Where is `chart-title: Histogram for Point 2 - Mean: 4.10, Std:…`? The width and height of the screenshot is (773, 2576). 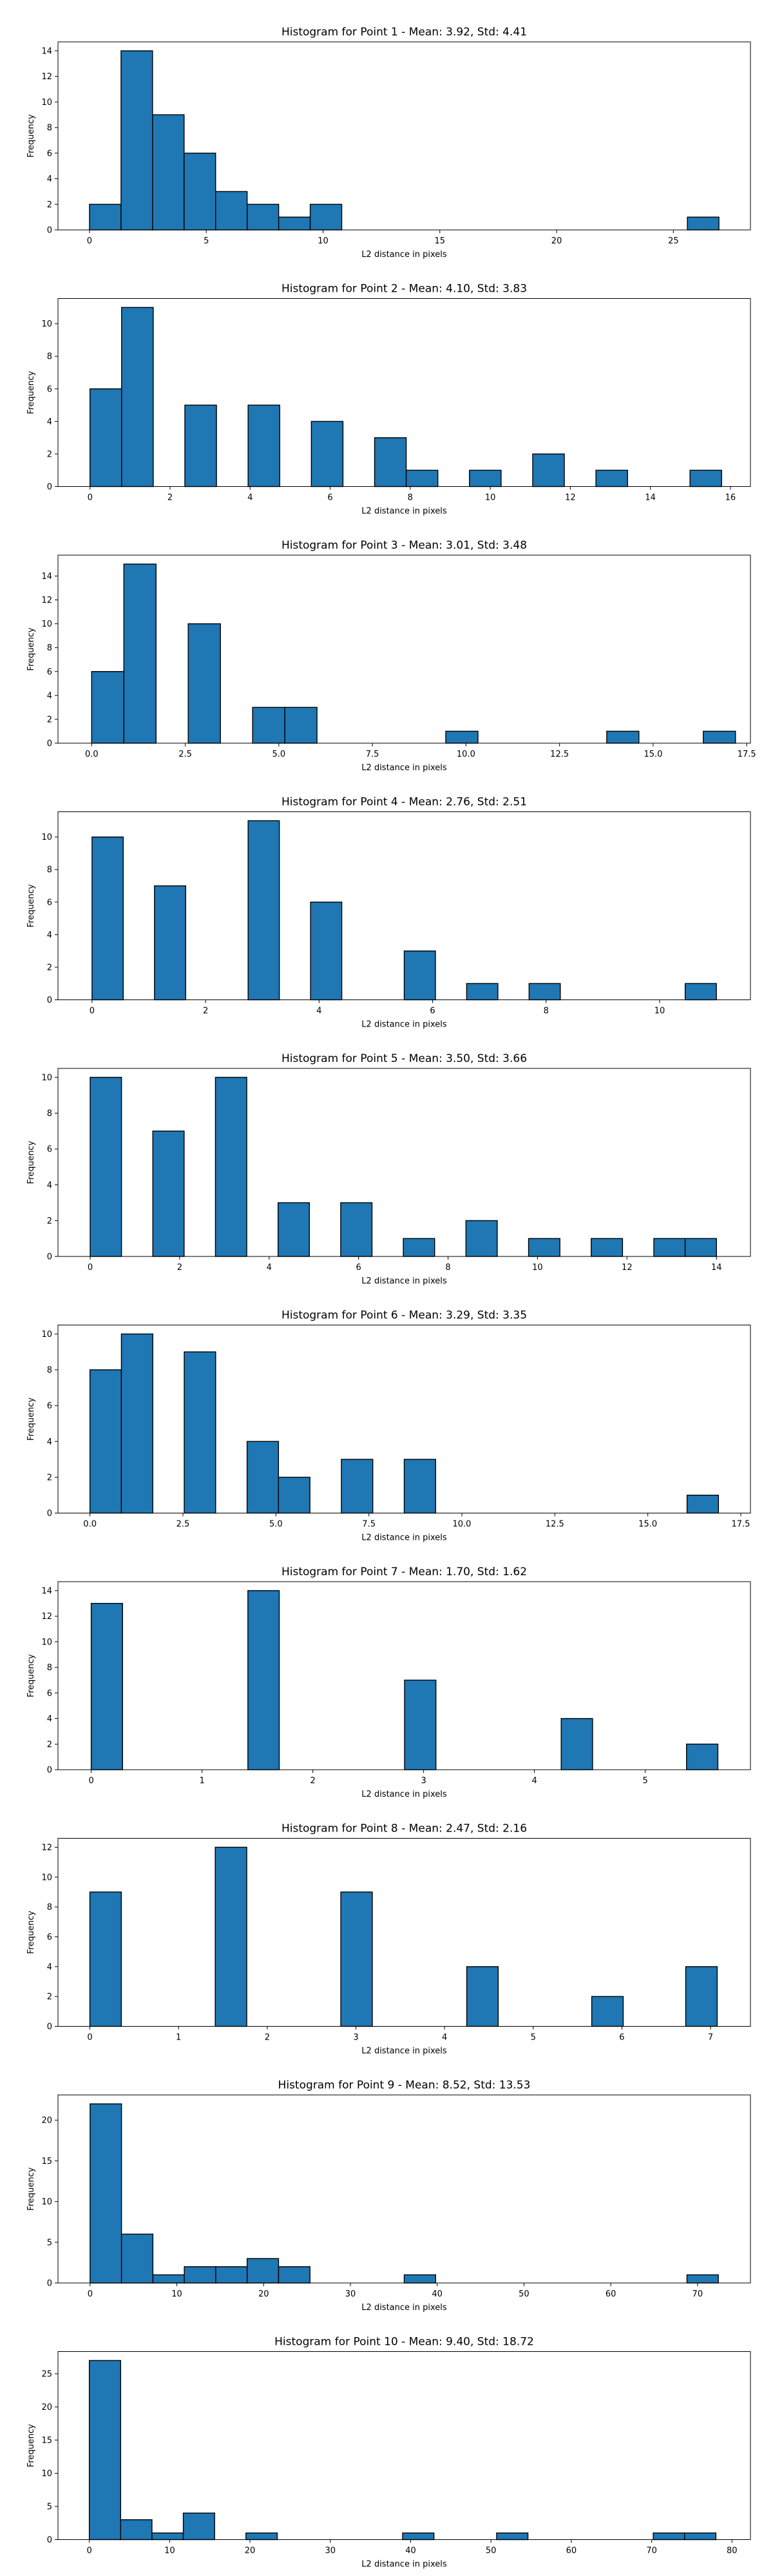 chart-title: Histogram for Point 2 - Mean: 4.10, Std:… is located at coordinates (404, 289).